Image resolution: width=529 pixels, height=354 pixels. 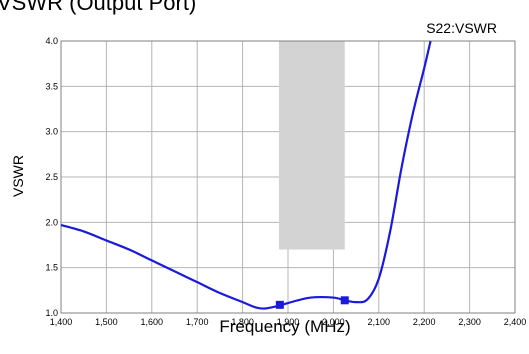 What do you see at coordinates (51, 313) in the screenshot?
I see `y-tick-label: 1.0` at bounding box center [51, 313].